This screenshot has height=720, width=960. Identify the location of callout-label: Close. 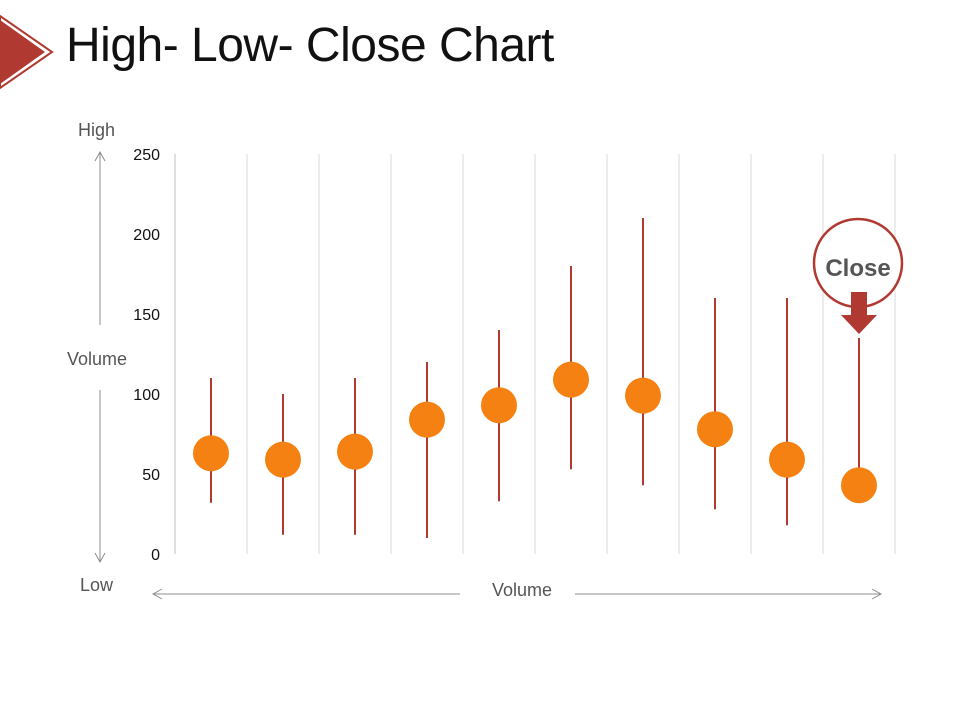
(857, 268).